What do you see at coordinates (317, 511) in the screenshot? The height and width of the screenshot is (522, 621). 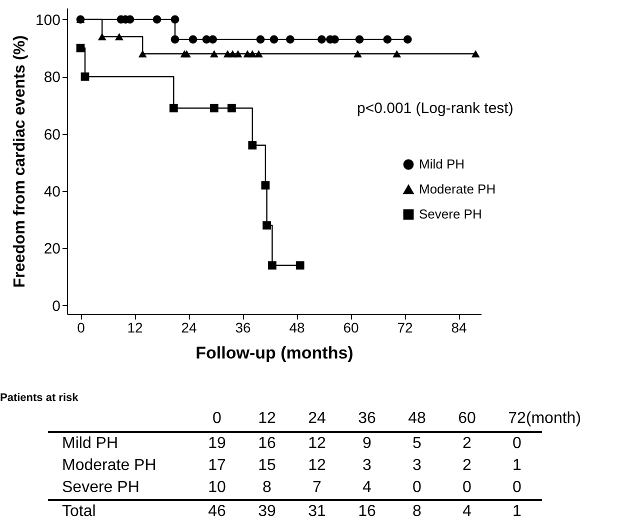 I see `text: 31` at bounding box center [317, 511].